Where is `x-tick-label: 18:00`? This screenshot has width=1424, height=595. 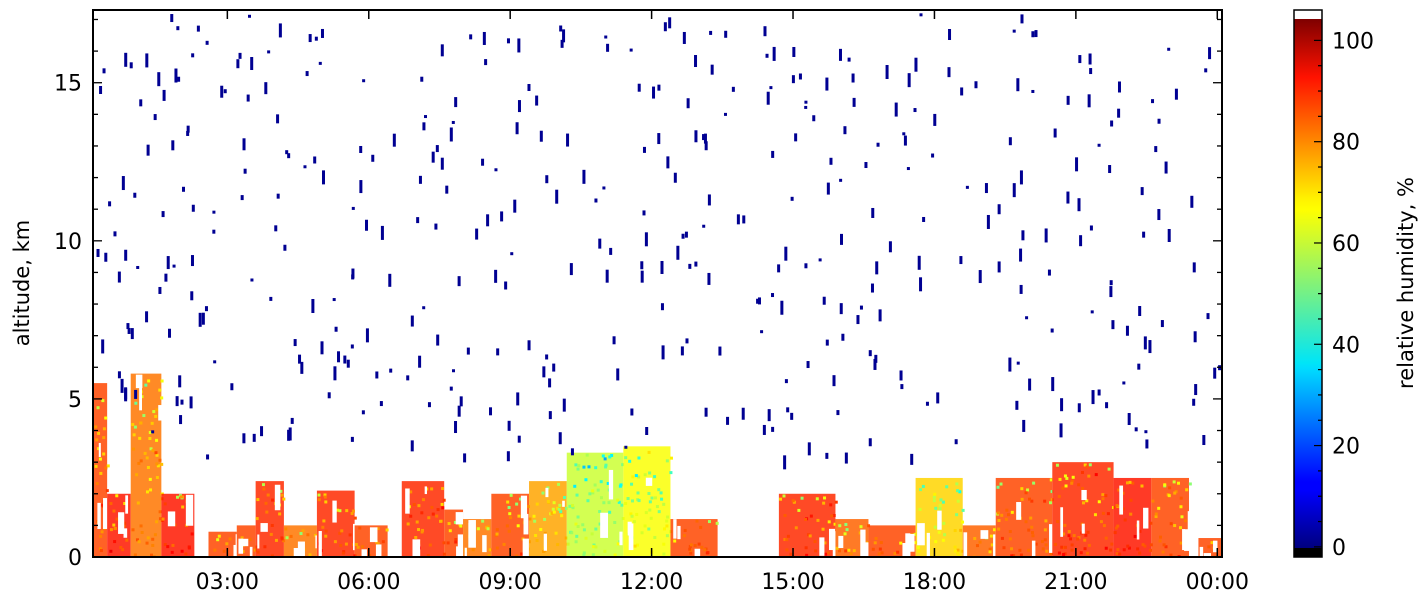 x-tick-label: 18:00 is located at coordinates (934, 582).